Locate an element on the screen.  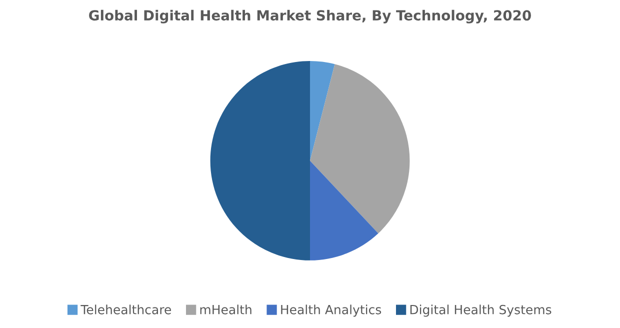
legend-label: Digital Health Systems is located at coordinates (481, 310).